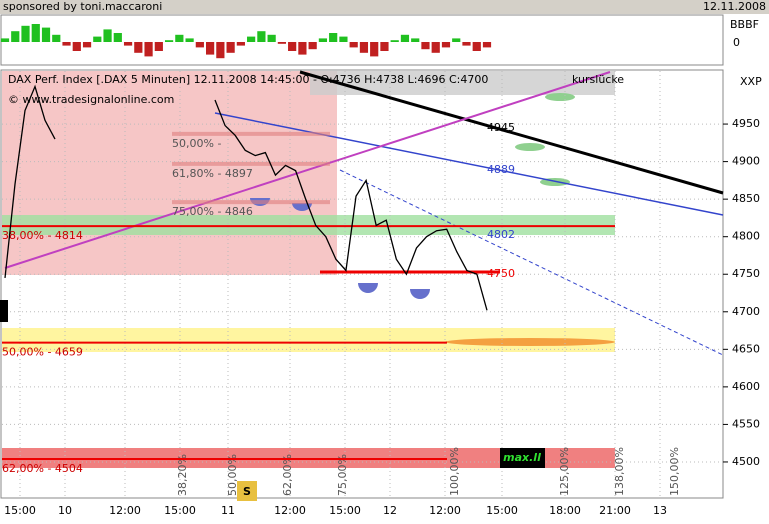 This screenshot has width=769, height=524. Describe the element at coordinates (746, 461) in the screenshot. I see `y-tick-label: 4500` at that location.